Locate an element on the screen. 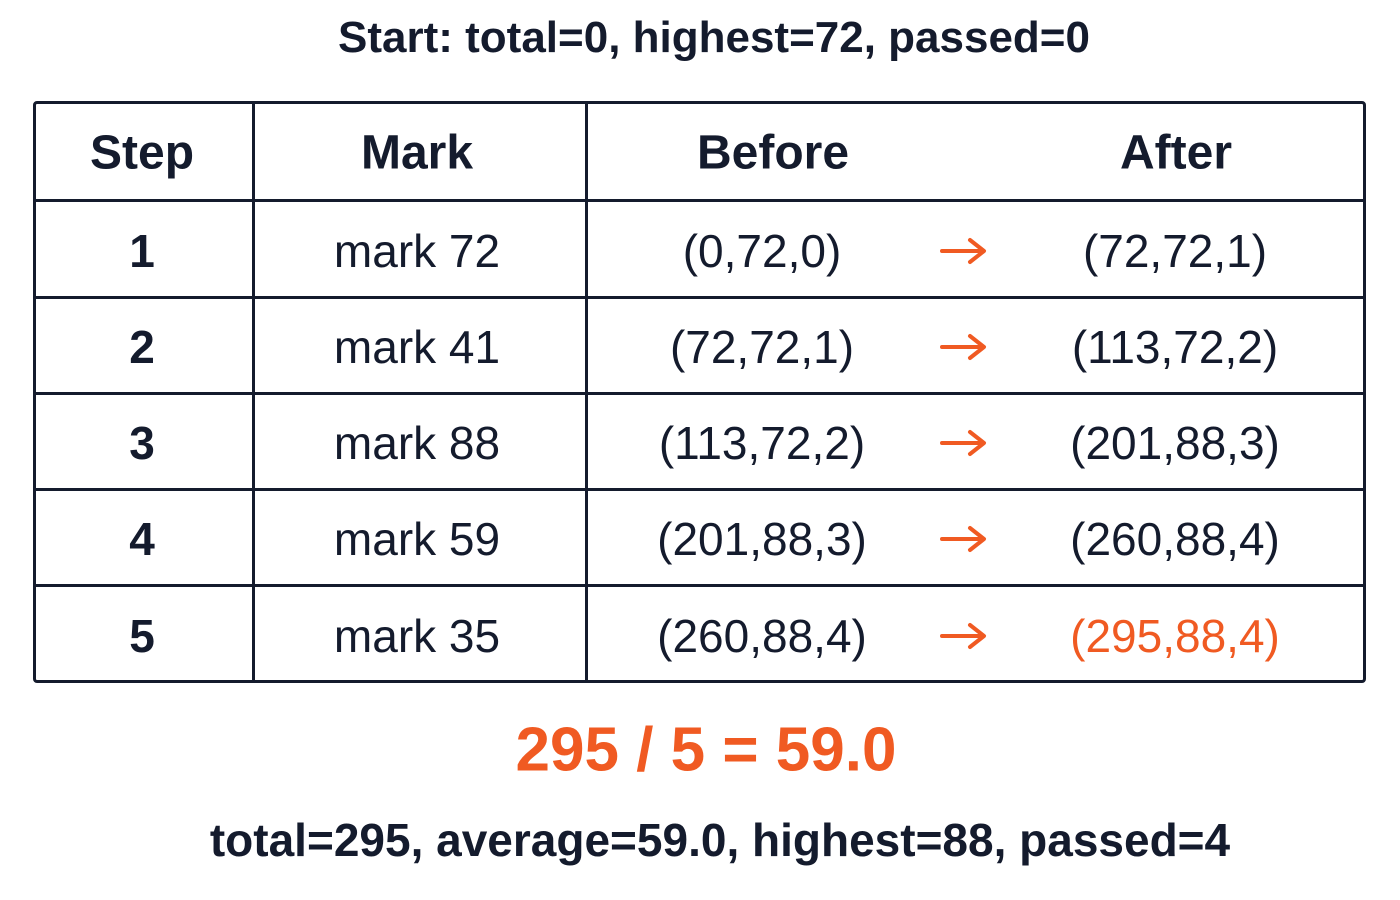 The image size is (1400, 900). column-header: Before is located at coordinates (773, 153).